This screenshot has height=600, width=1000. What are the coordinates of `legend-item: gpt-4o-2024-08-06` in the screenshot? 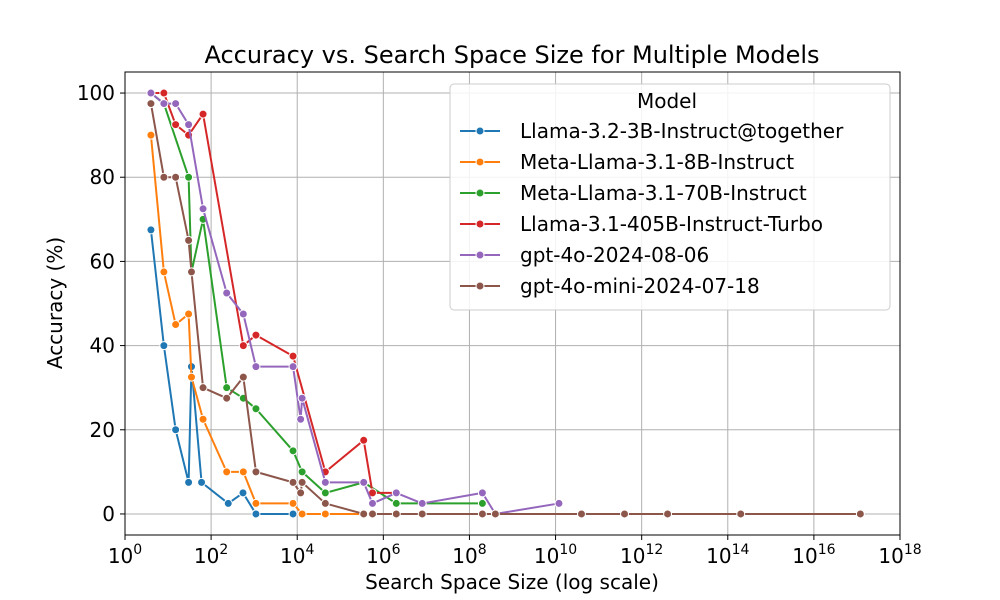 It's located at (584, 255).